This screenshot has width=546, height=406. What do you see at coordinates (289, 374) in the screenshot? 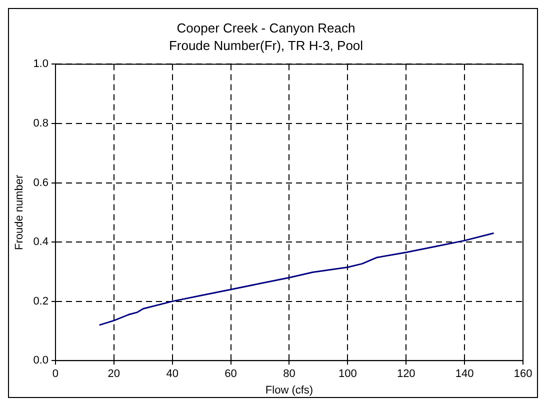
I see `x-tick-label: 80` at bounding box center [289, 374].